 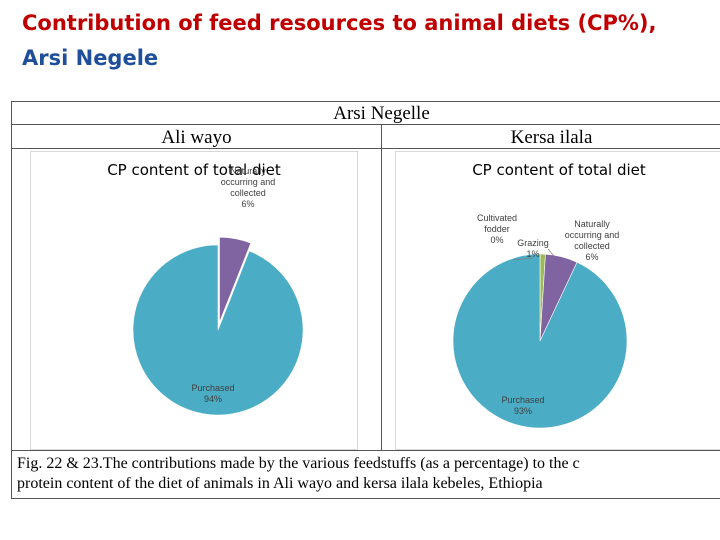 What do you see at coordinates (381, 287) in the screenshot?
I see `table-column-divider` at bounding box center [381, 287].